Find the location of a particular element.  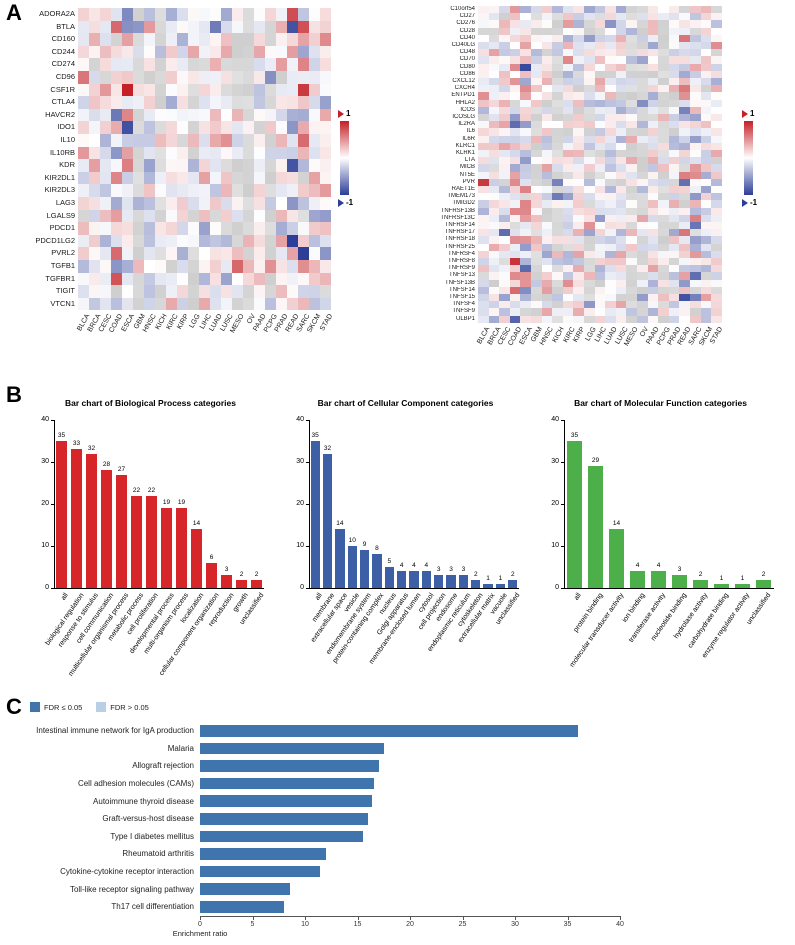

pathway-label: Cell adhesion molecules (CAMs) is located at coordinates (135, 784).